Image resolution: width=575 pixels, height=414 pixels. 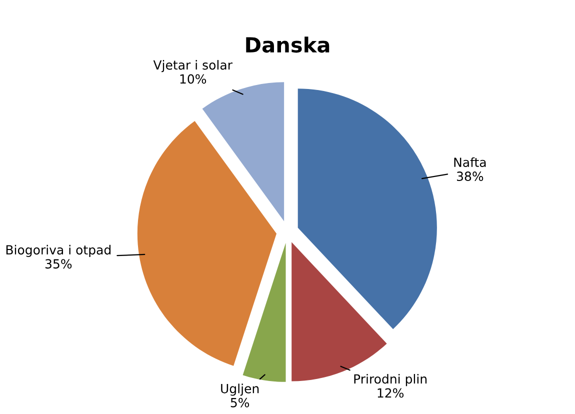 What do you see at coordinates (240, 390) in the screenshot?
I see `slice-label: Ugljen` at bounding box center [240, 390].